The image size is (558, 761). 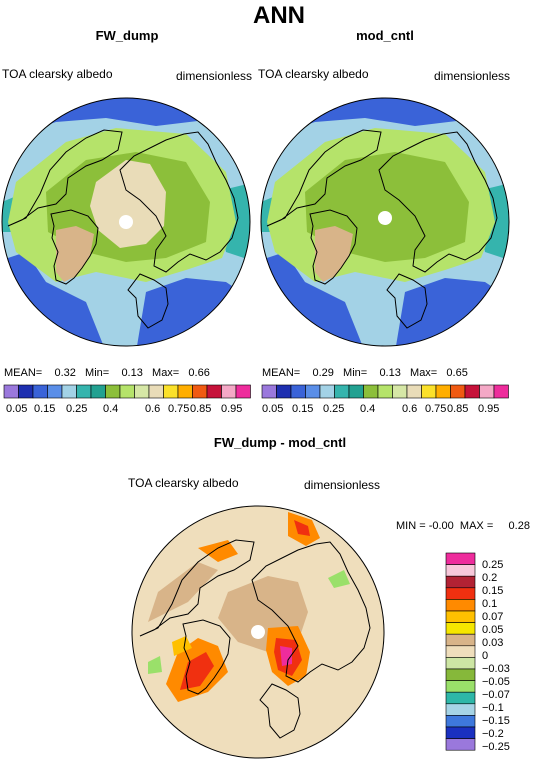 I want to click on stats-mod-cntl: MEAN= 0.29 Min= 0.13 Max= 0.65, so click(x=365, y=373).